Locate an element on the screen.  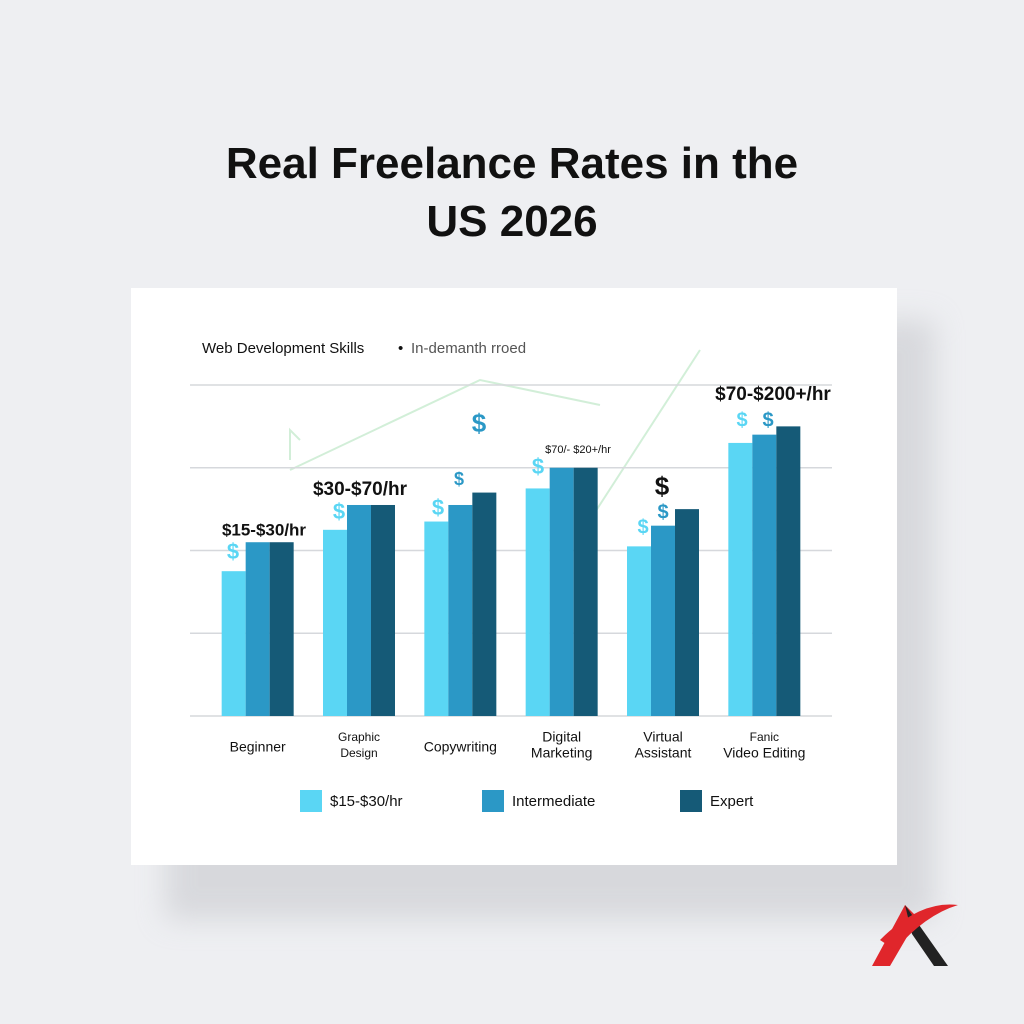
x-tick-label: Video Editing is located at coordinates (764, 753).